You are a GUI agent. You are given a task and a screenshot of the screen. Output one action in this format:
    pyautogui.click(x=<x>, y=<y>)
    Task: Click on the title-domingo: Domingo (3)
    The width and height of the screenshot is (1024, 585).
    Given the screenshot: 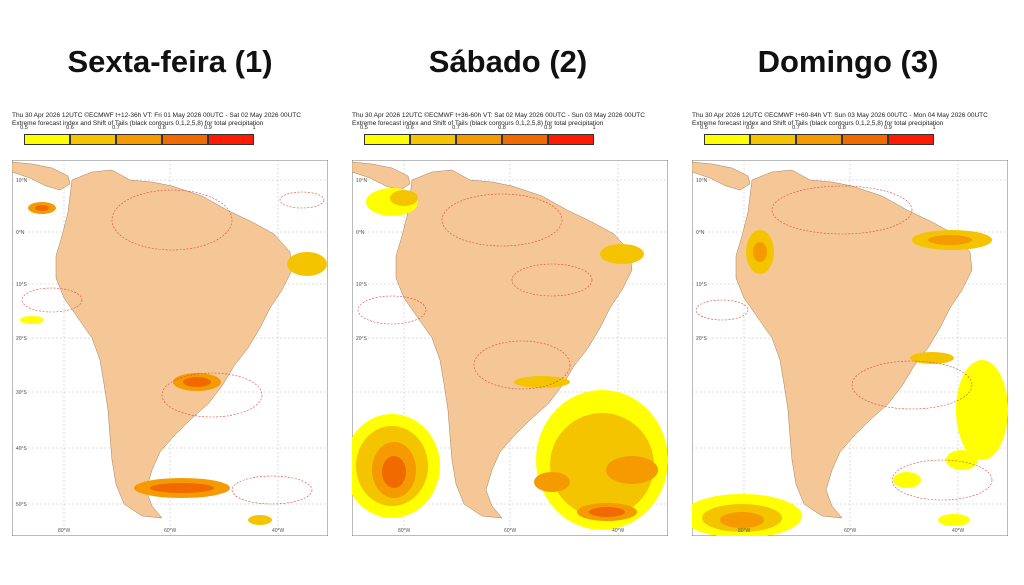 What is the action you would take?
    pyautogui.click(x=848, y=61)
    